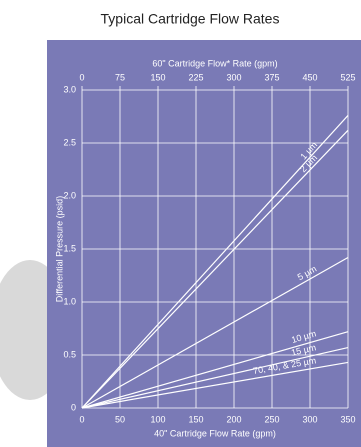  I want to click on x2-tick-label: 75, so click(120, 77).